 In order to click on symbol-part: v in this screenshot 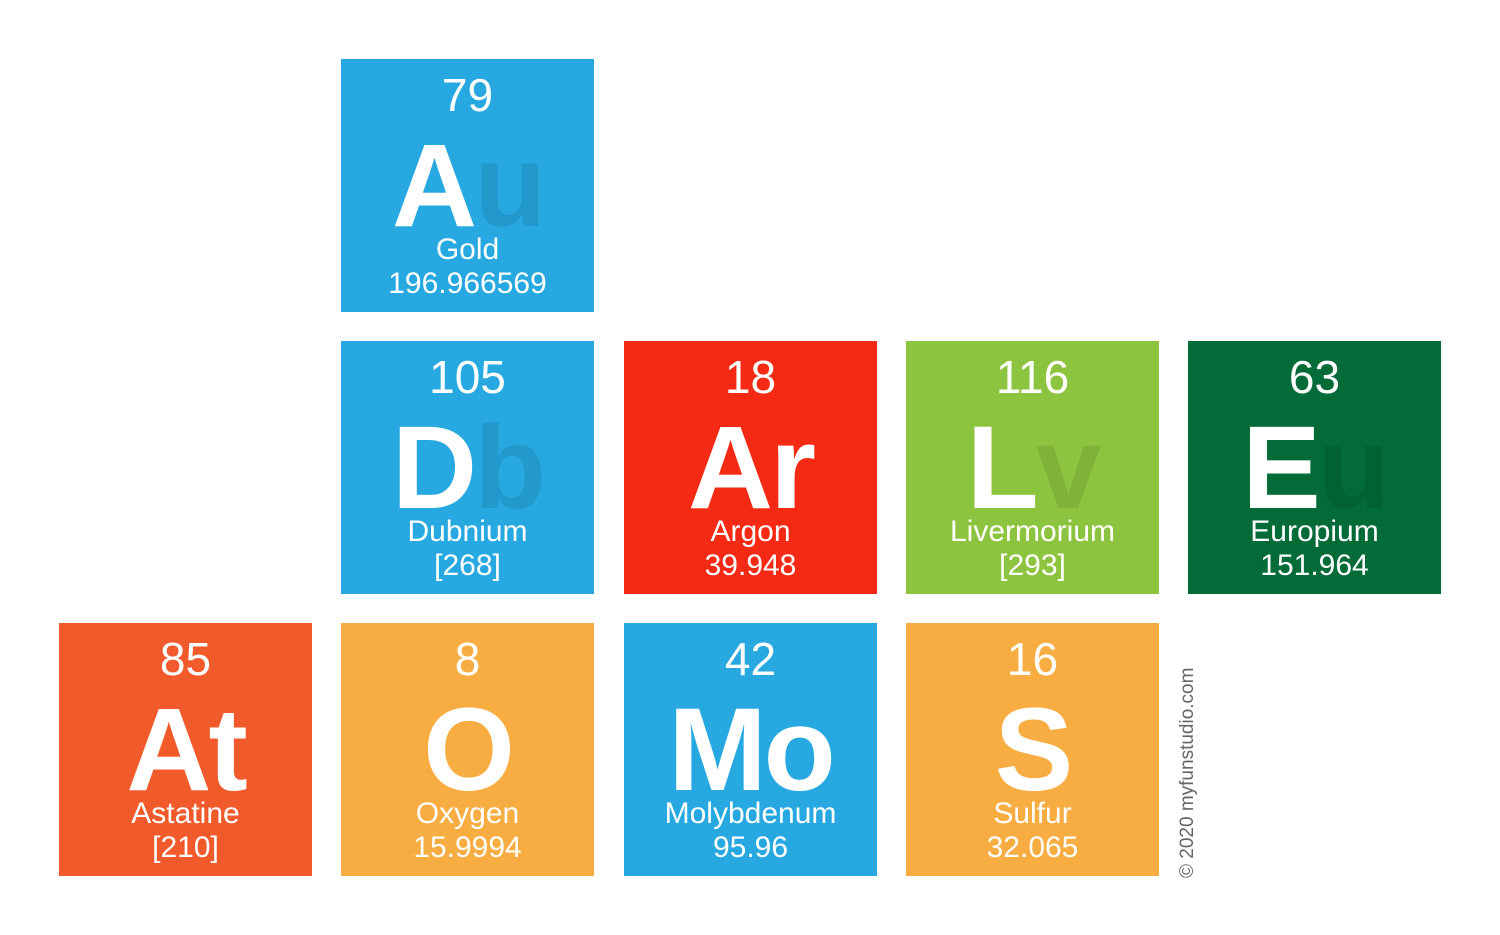, I will do `click(1068, 468)`.